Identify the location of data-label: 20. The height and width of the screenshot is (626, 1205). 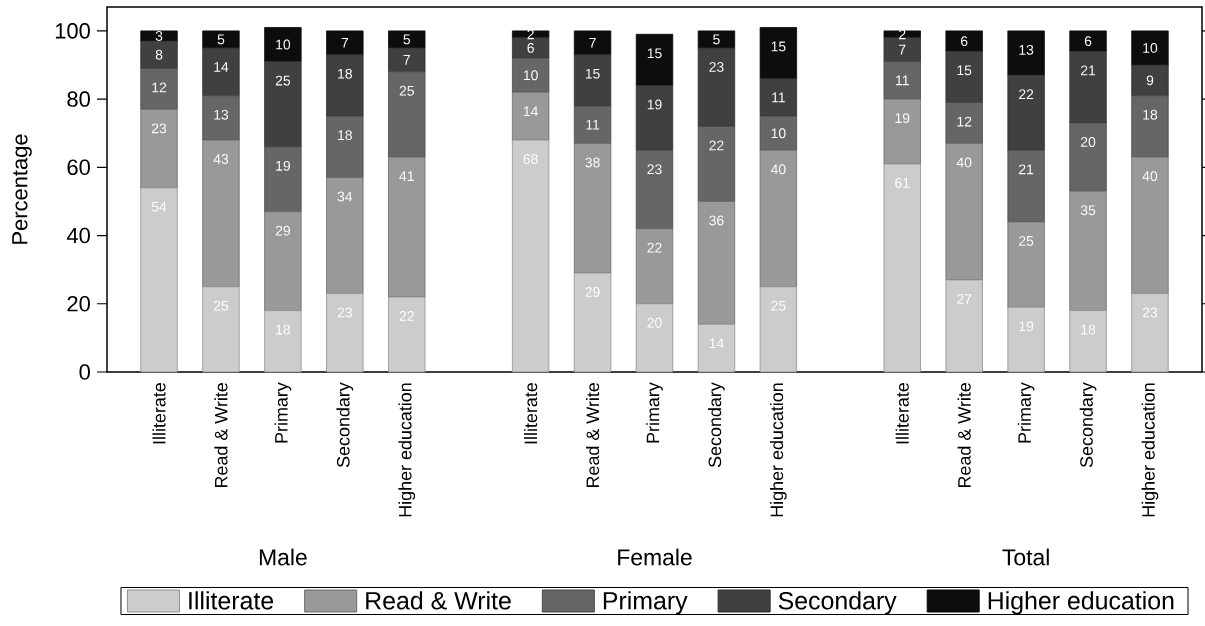
(1088, 142).